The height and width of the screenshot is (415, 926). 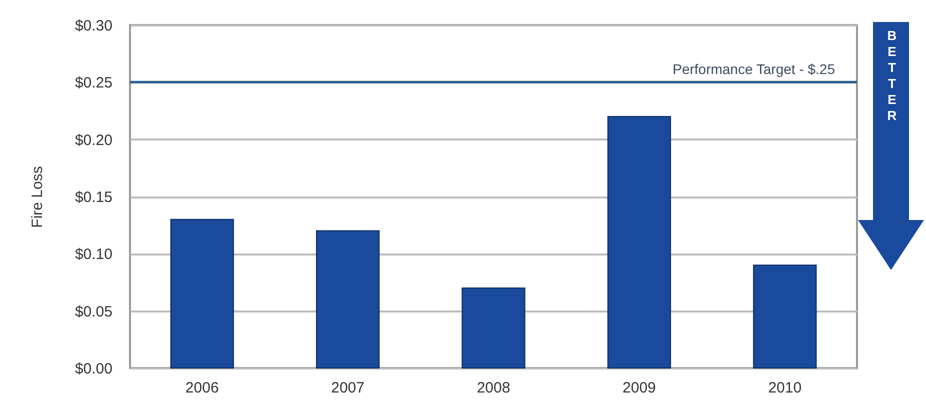 I want to click on y-tick-label: $0.20, so click(x=93, y=140).